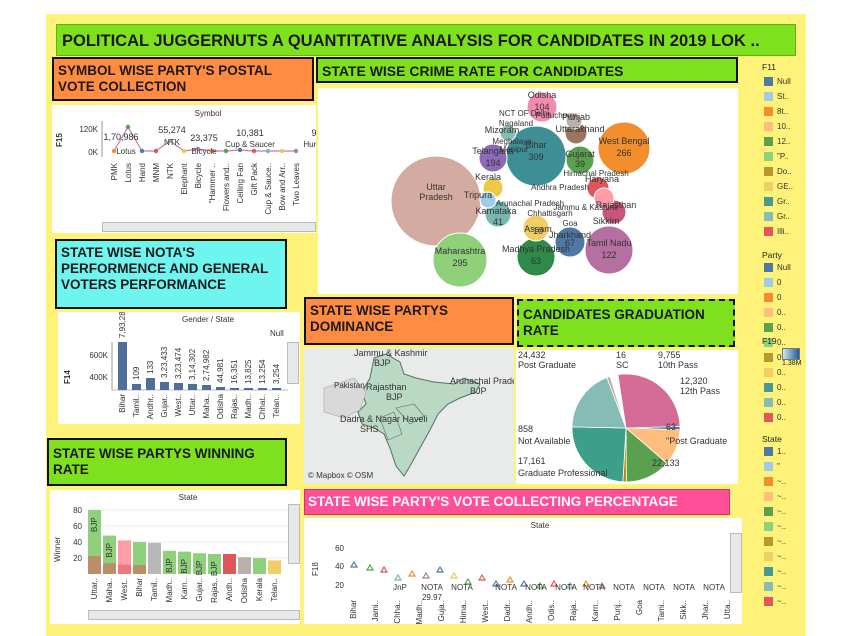 This screenshot has width=850, height=636. What do you see at coordinates (139, 587) in the screenshot?
I see `winning-category: Bihar` at bounding box center [139, 587].